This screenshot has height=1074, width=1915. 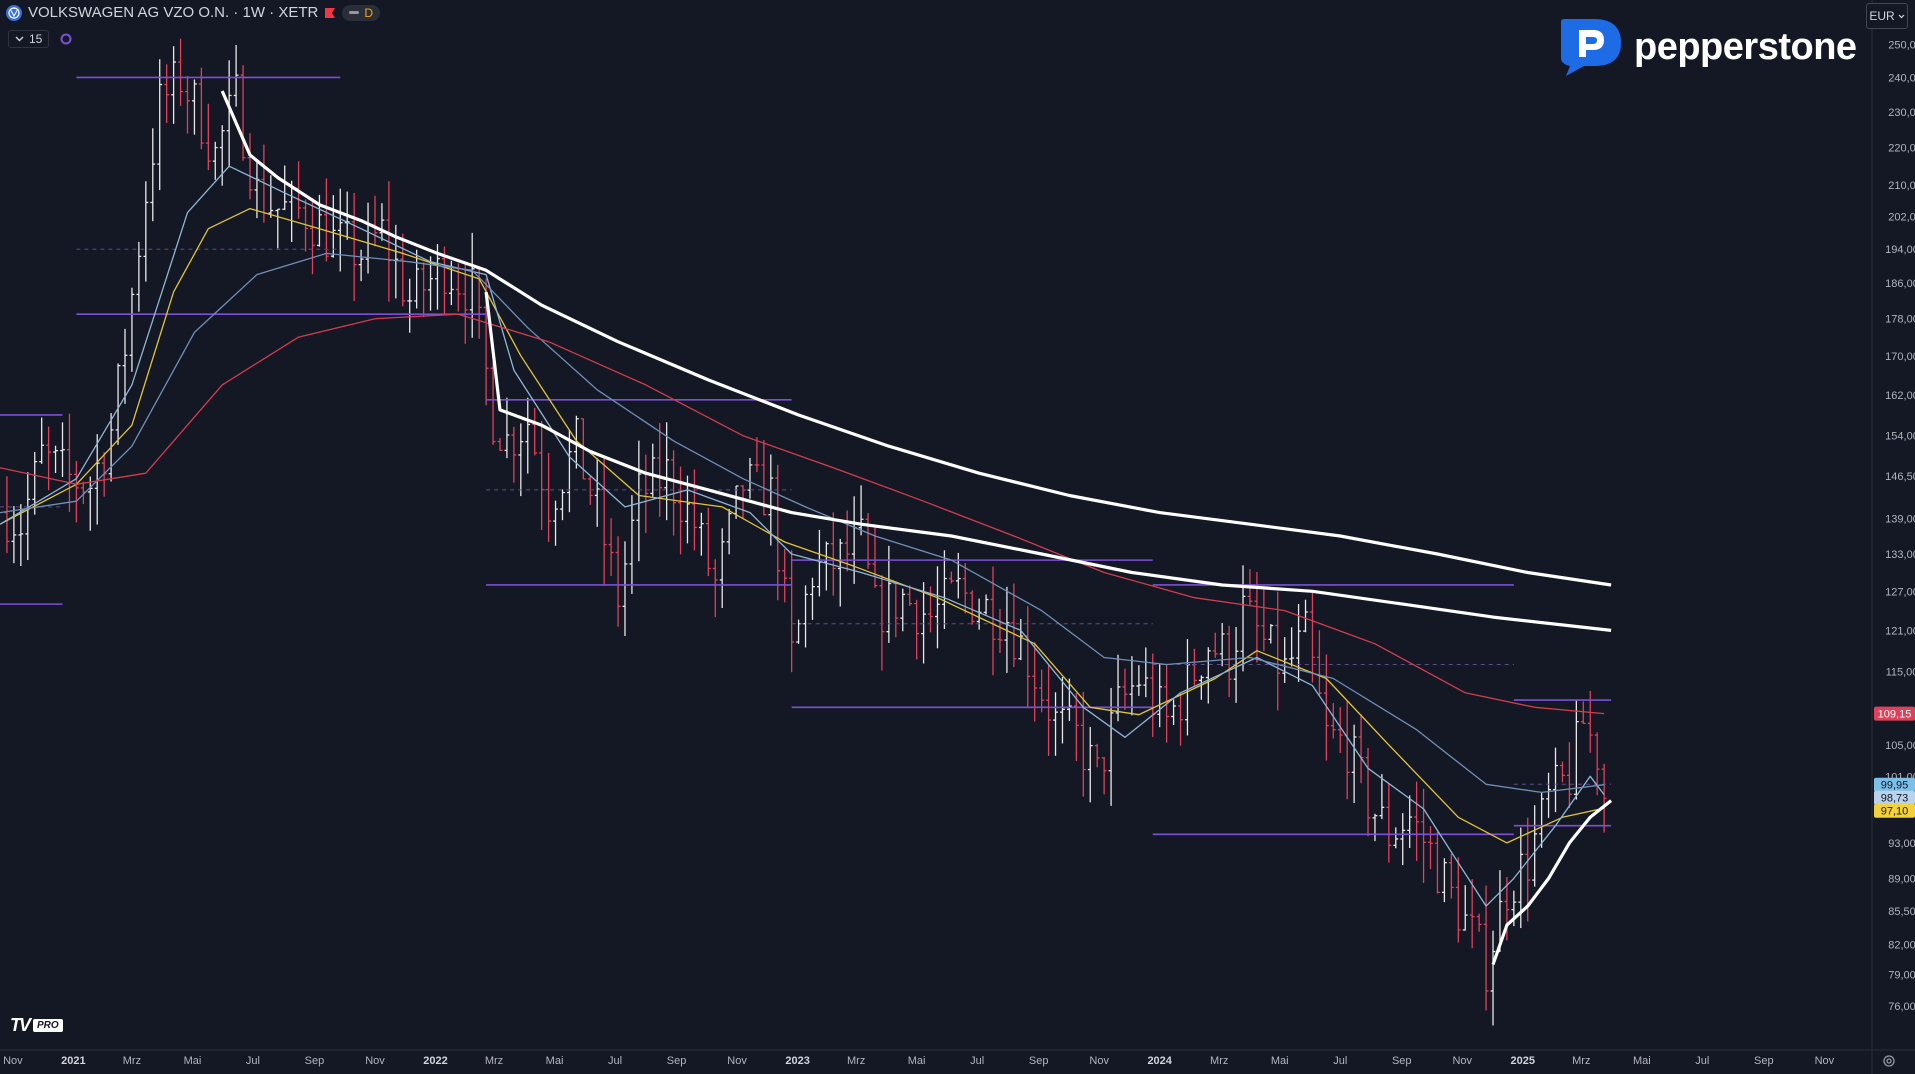 What do you see at coordinates (36, 39) in the screenshot?
I see `indicator-count: 15` at bounding box center [36, 39].